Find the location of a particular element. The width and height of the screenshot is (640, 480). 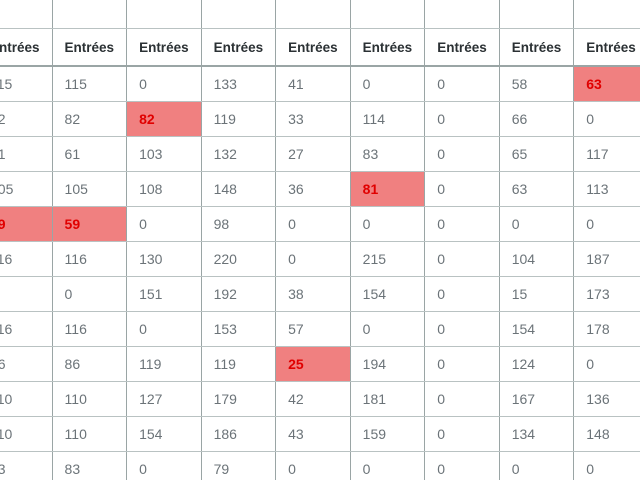

table-cell-highlighted: 82 is located at coordinates (164, 119).